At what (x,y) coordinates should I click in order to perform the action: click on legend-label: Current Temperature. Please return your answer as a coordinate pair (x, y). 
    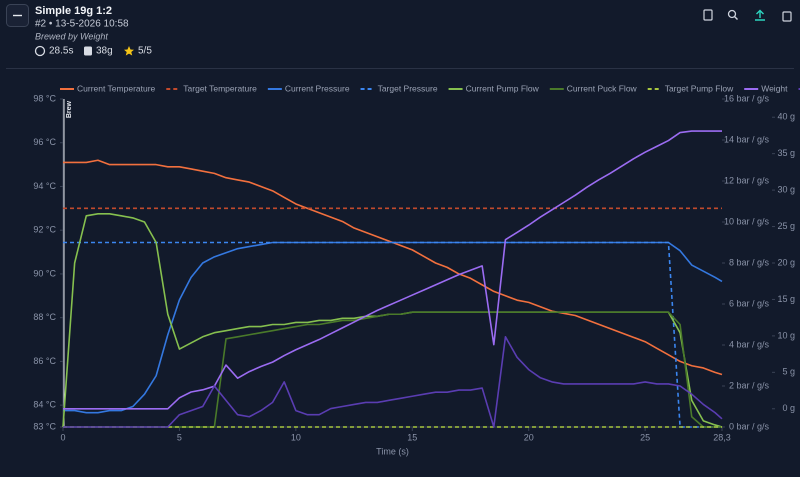
    Looking at the image, I should click on (116, 88).